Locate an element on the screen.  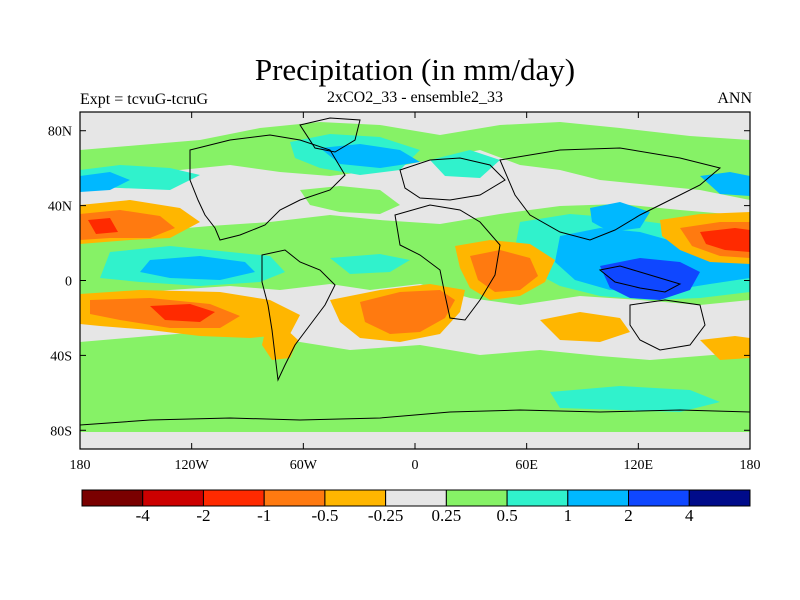
maritime-continent-dark-blue is located at coordinates (650, 279).